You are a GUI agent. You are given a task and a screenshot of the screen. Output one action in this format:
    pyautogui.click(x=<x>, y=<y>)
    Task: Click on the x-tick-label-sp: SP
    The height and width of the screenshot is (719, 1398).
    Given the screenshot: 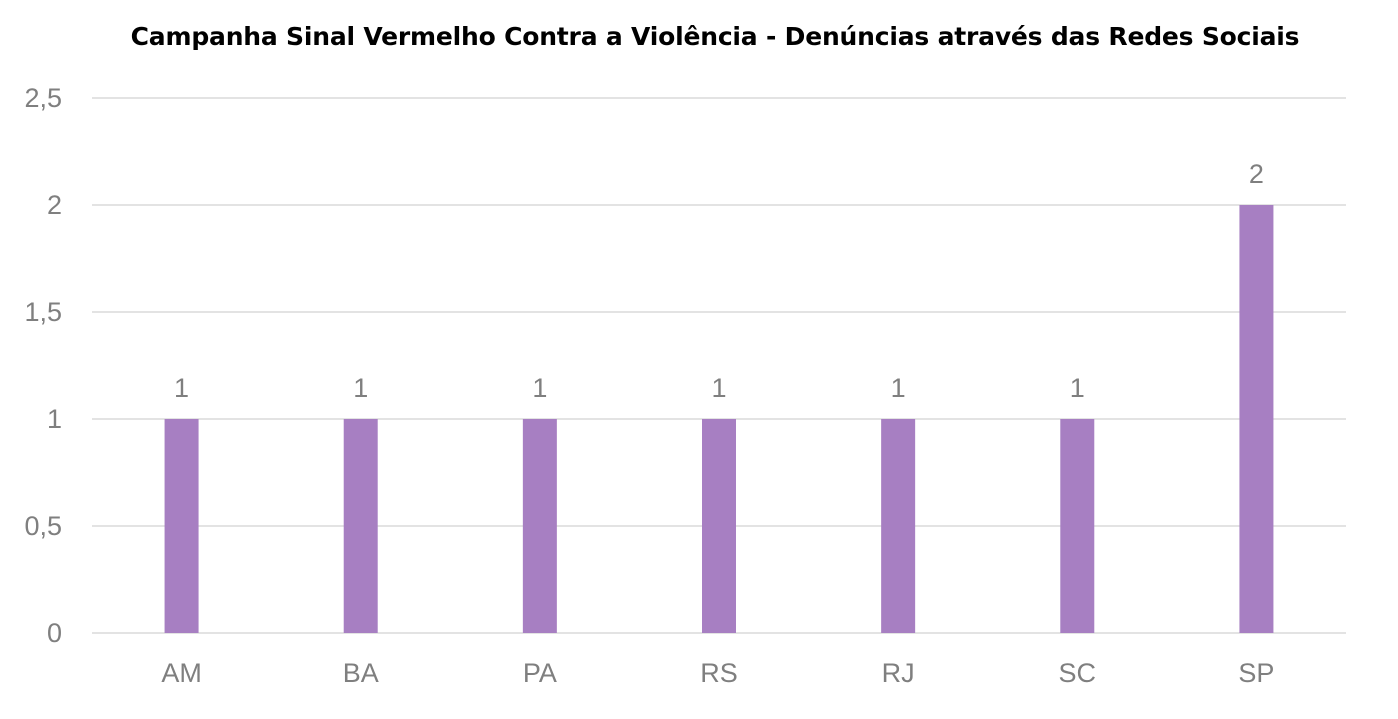 What is the action you would take?
    pyautogui.click(x=1256, y=673)
    